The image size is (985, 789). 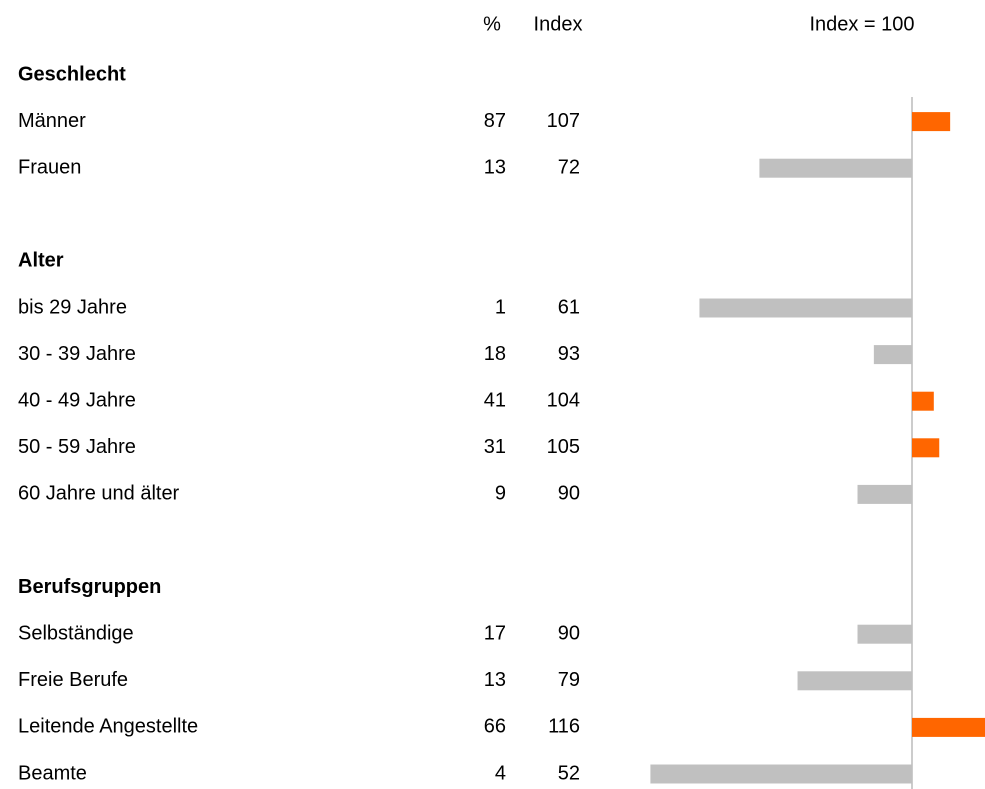 What do you see at coordinates (495, 121) in the screenshot?
I see `pct-value: 87` at bounding box center [495, 121].